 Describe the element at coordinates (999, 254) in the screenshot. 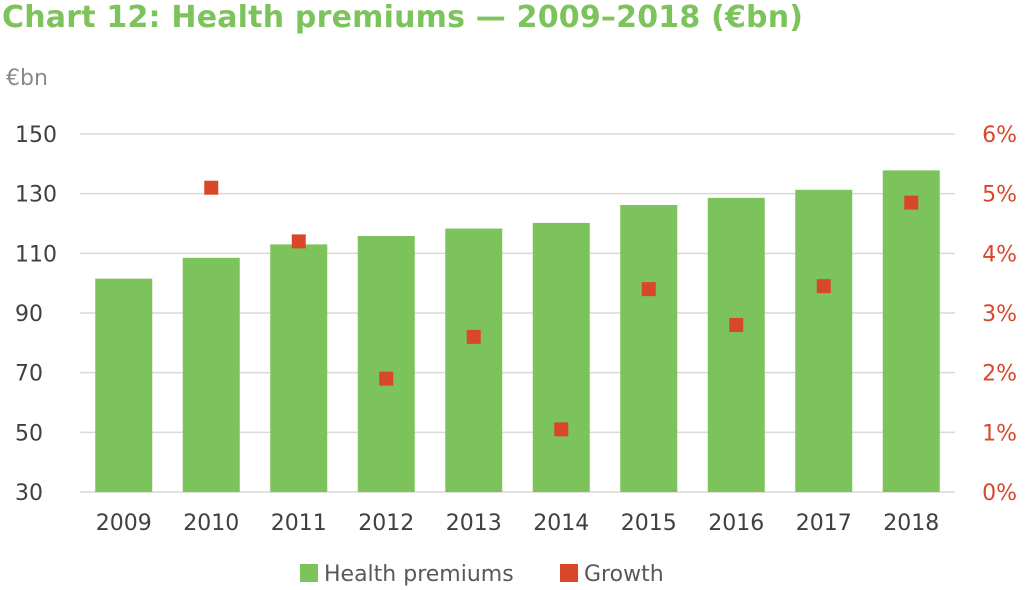

I see `right-axis-tick-label: 4%` at that location.